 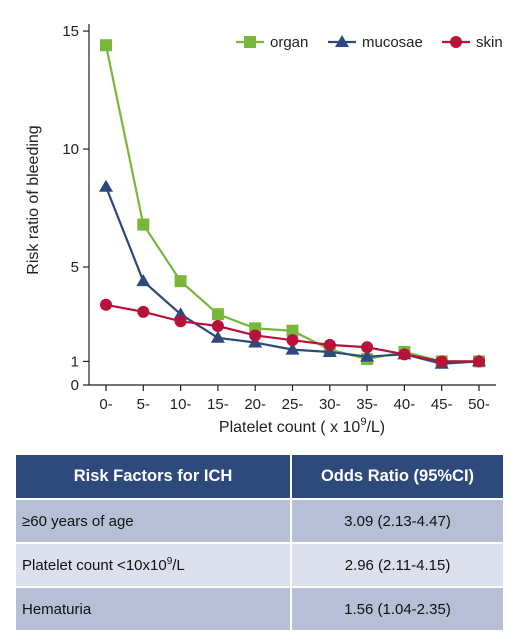 What do you see at coordinates (472, 42) in the screenshot?
I see `legend-item-skin: skin` at bounding box center [472, 42].